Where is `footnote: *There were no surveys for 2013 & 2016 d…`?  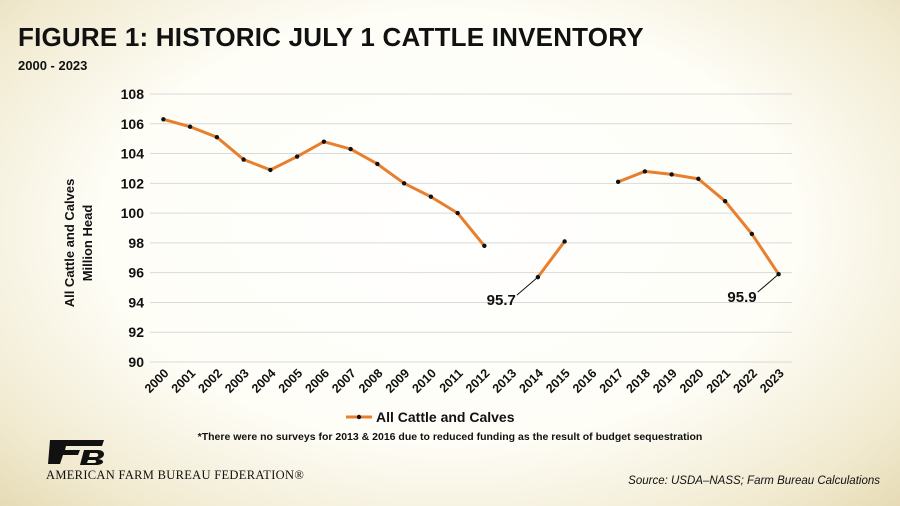
footnote: *There were no surveys for 2013 & 2016 d… is located at coordinates (450, 437).